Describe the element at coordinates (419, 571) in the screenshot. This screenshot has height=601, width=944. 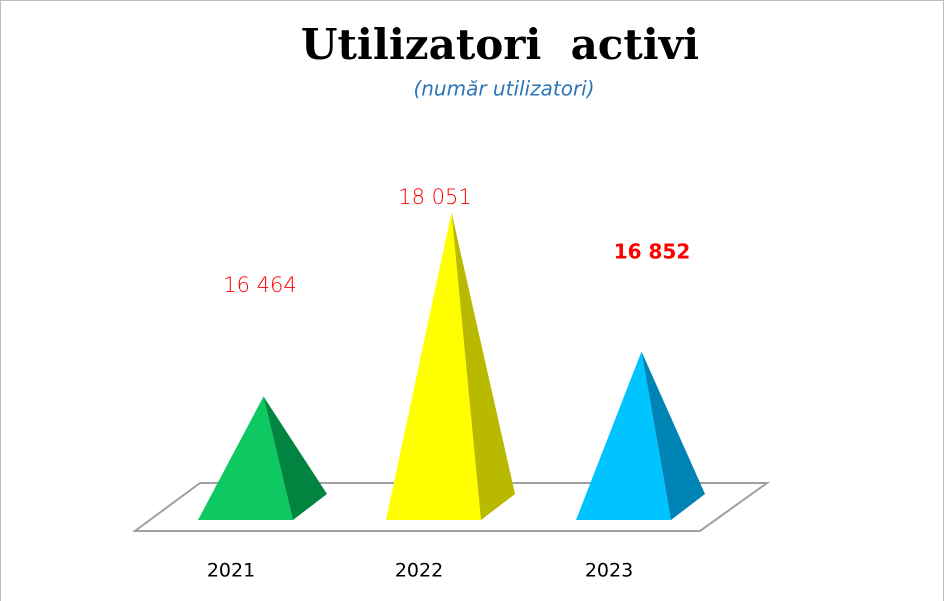
I see `x-tick-label: 2022` at that location.